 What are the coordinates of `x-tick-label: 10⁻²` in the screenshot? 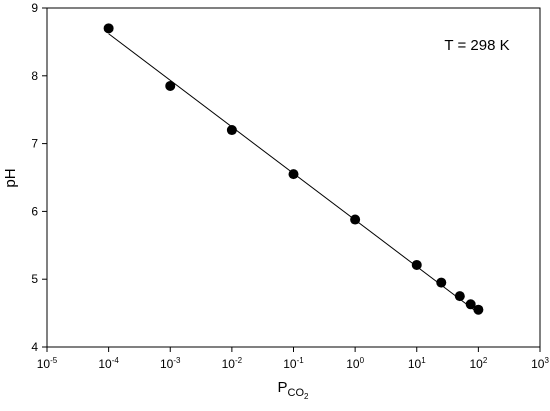 It's located at (232, 363).